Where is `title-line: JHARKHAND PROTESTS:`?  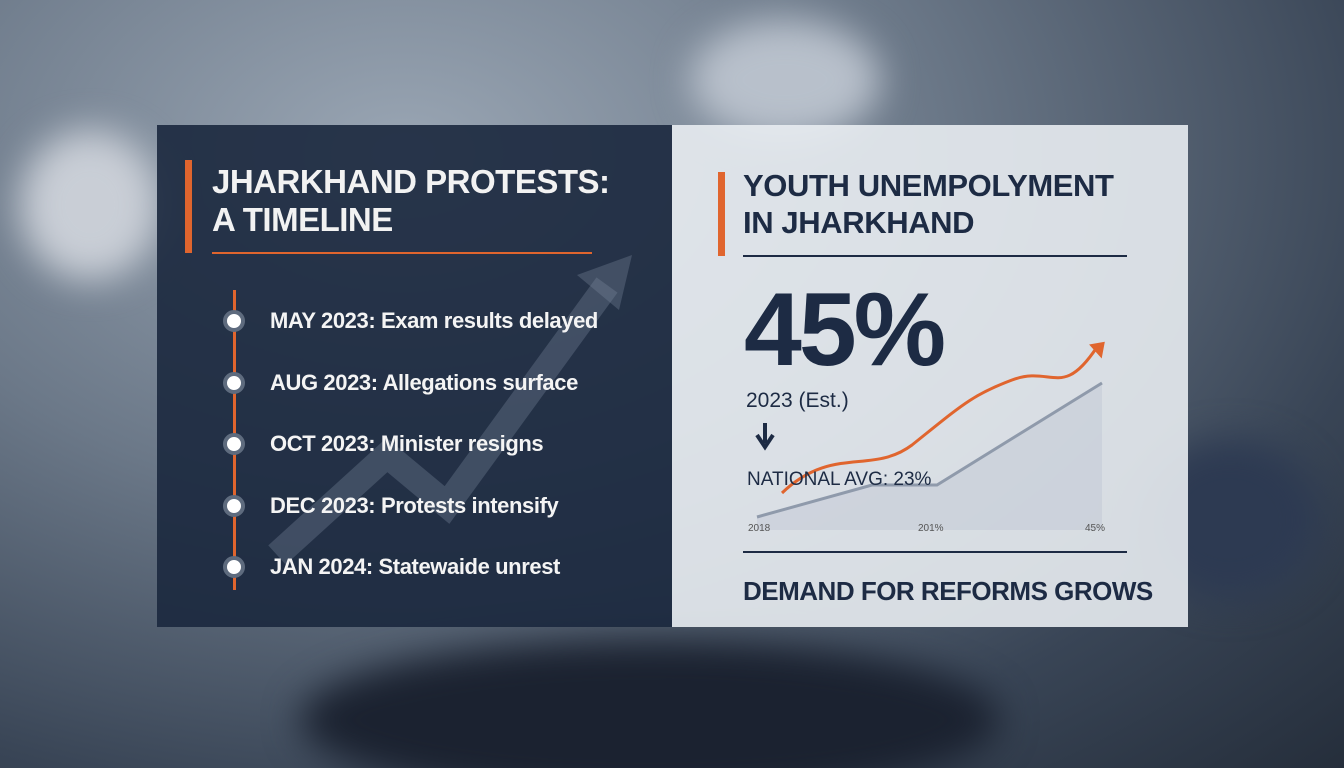
title-line: JHARKHAND PROTESTS: is located at coordinates (411, 181).